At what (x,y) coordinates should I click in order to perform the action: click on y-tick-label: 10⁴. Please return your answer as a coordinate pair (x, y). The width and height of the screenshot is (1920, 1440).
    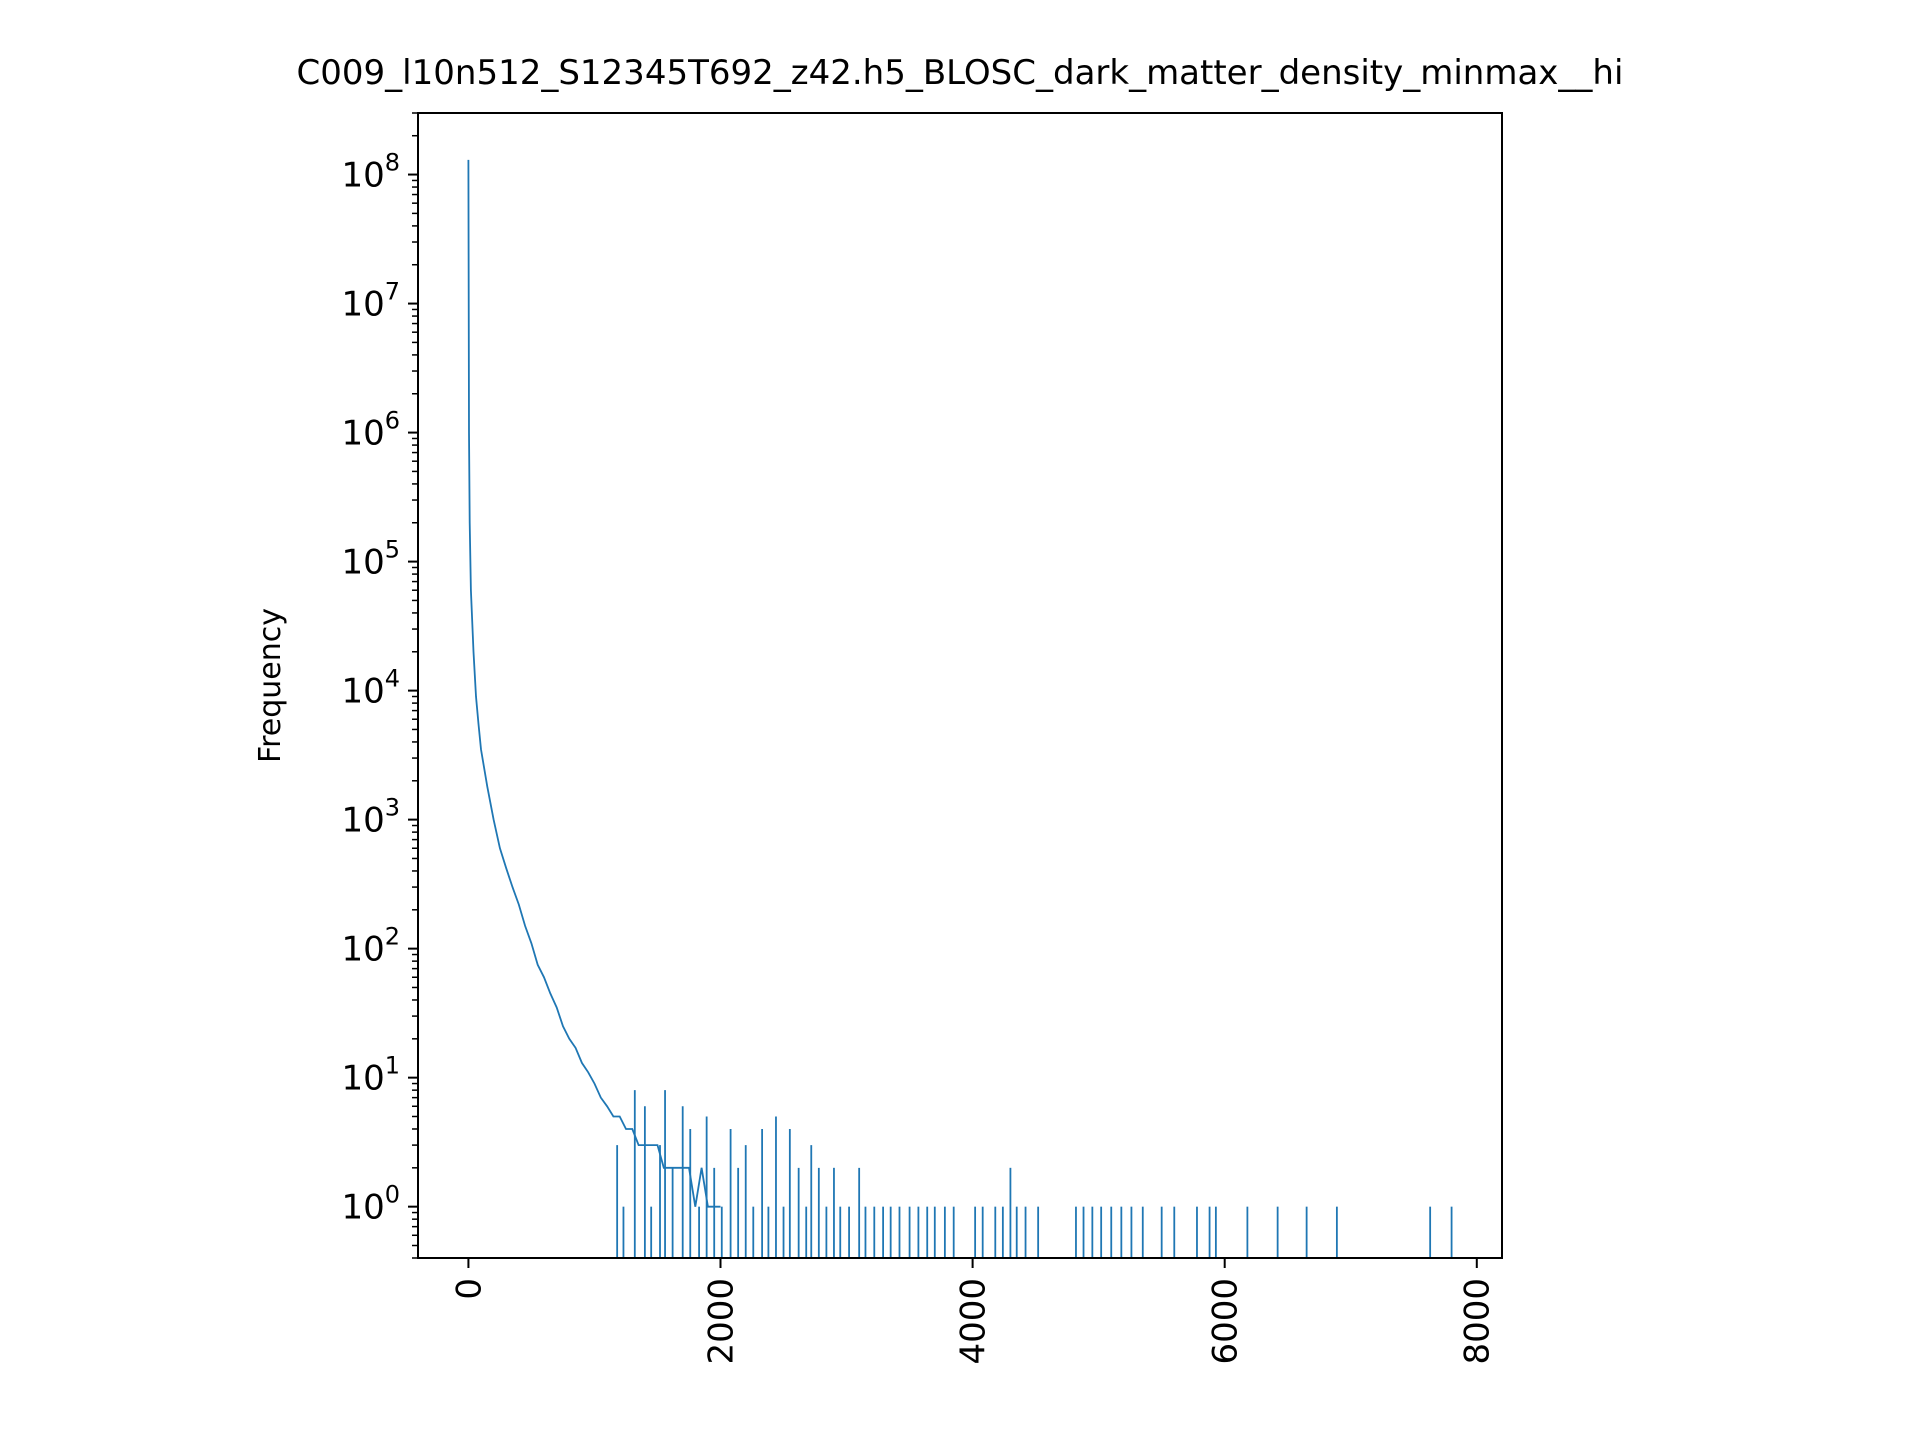
    Looking at the image, I should click on (370, 688).